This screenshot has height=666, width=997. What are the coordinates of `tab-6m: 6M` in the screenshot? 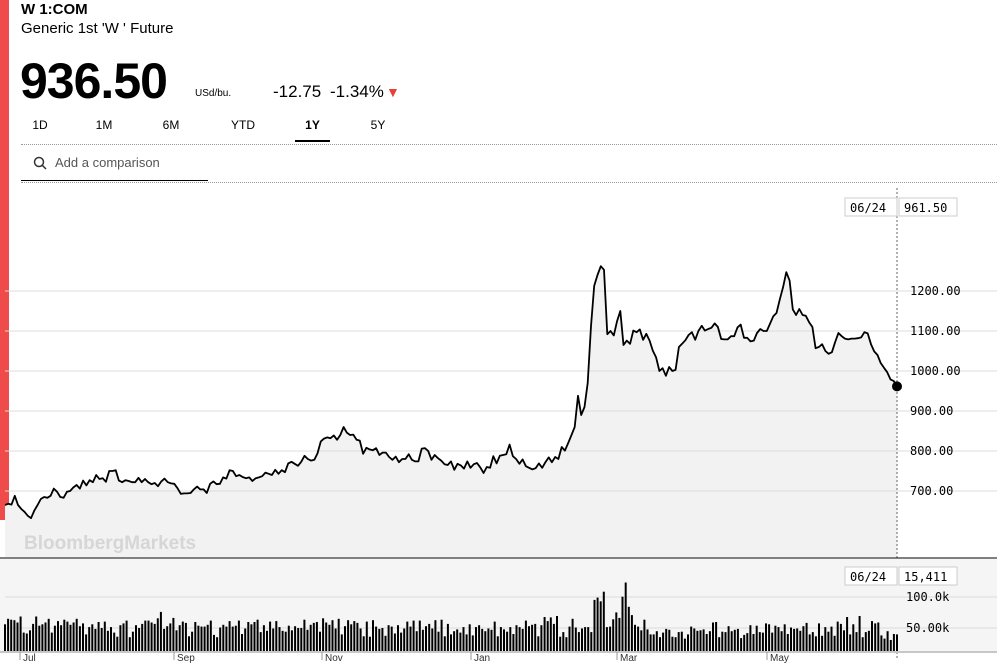 It's located at (171, 125).